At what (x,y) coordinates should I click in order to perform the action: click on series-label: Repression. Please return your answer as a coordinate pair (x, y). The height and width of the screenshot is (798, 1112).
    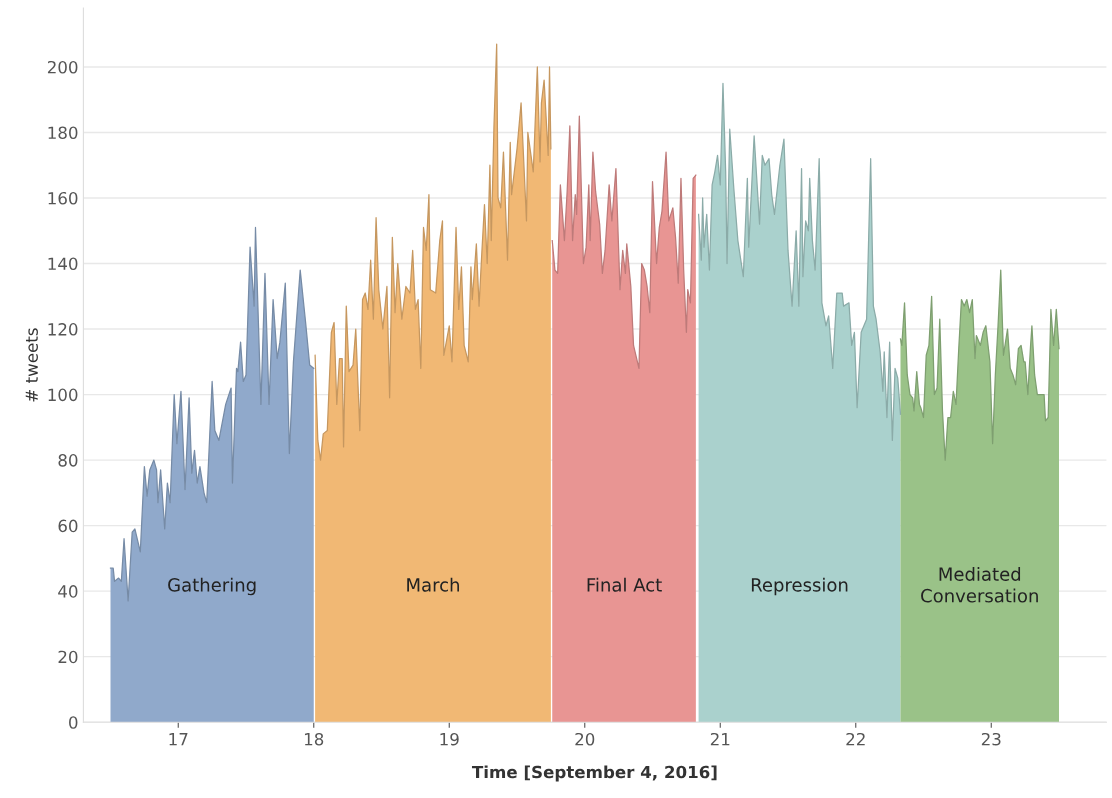
    Looking at the image, I should click on (799, 586).